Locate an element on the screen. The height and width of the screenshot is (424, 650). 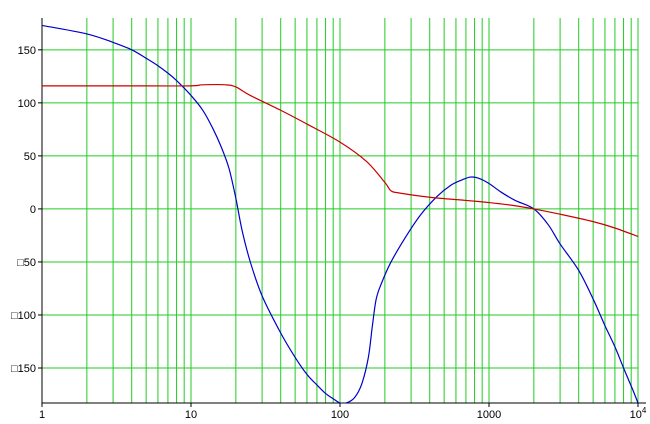
y-tick-label: 100 is located at coordinates (27, 104).